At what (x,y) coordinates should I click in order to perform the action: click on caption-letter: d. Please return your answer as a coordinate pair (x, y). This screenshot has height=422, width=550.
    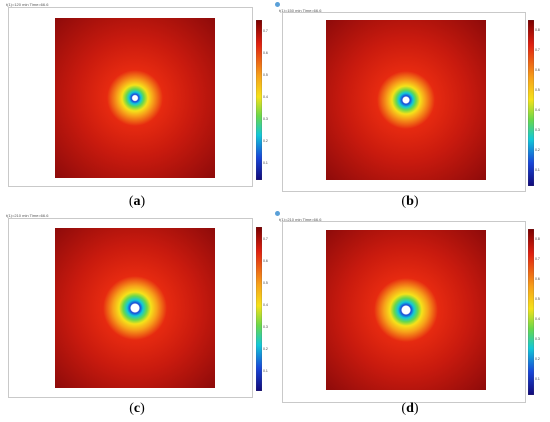
    Looking at the image, I should click on (410, 408).